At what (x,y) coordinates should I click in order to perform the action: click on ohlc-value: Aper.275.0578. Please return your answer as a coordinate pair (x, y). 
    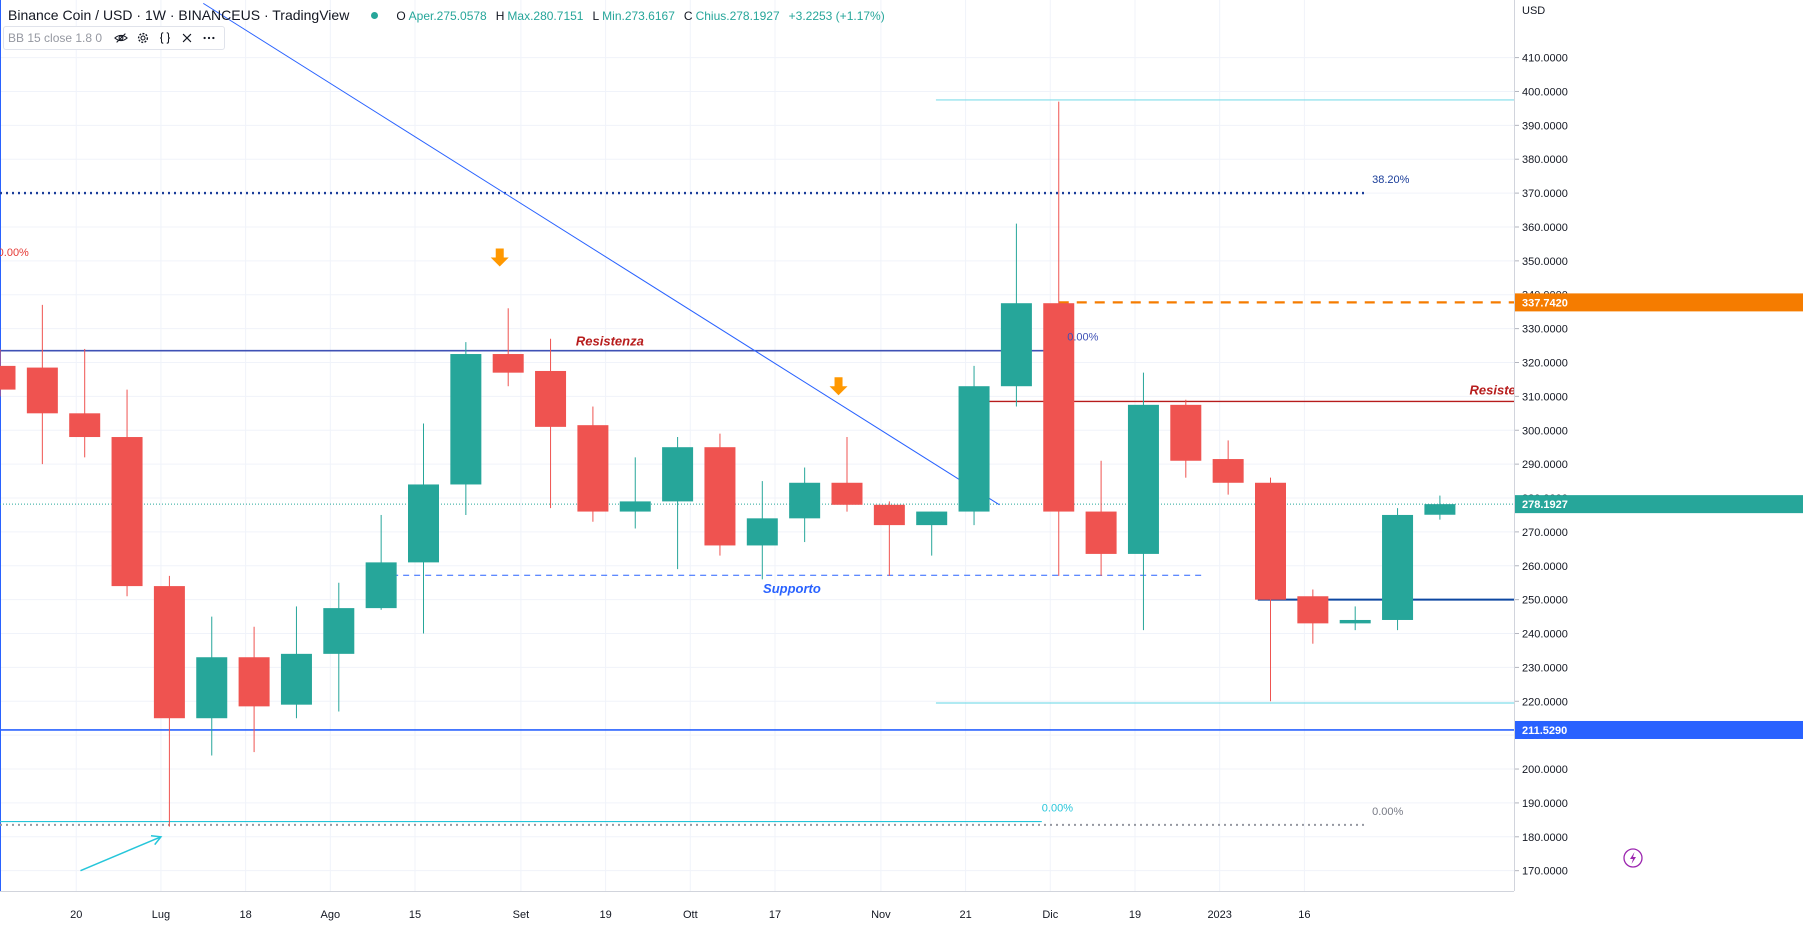
    Looking at the image, I should click on (447, 15).